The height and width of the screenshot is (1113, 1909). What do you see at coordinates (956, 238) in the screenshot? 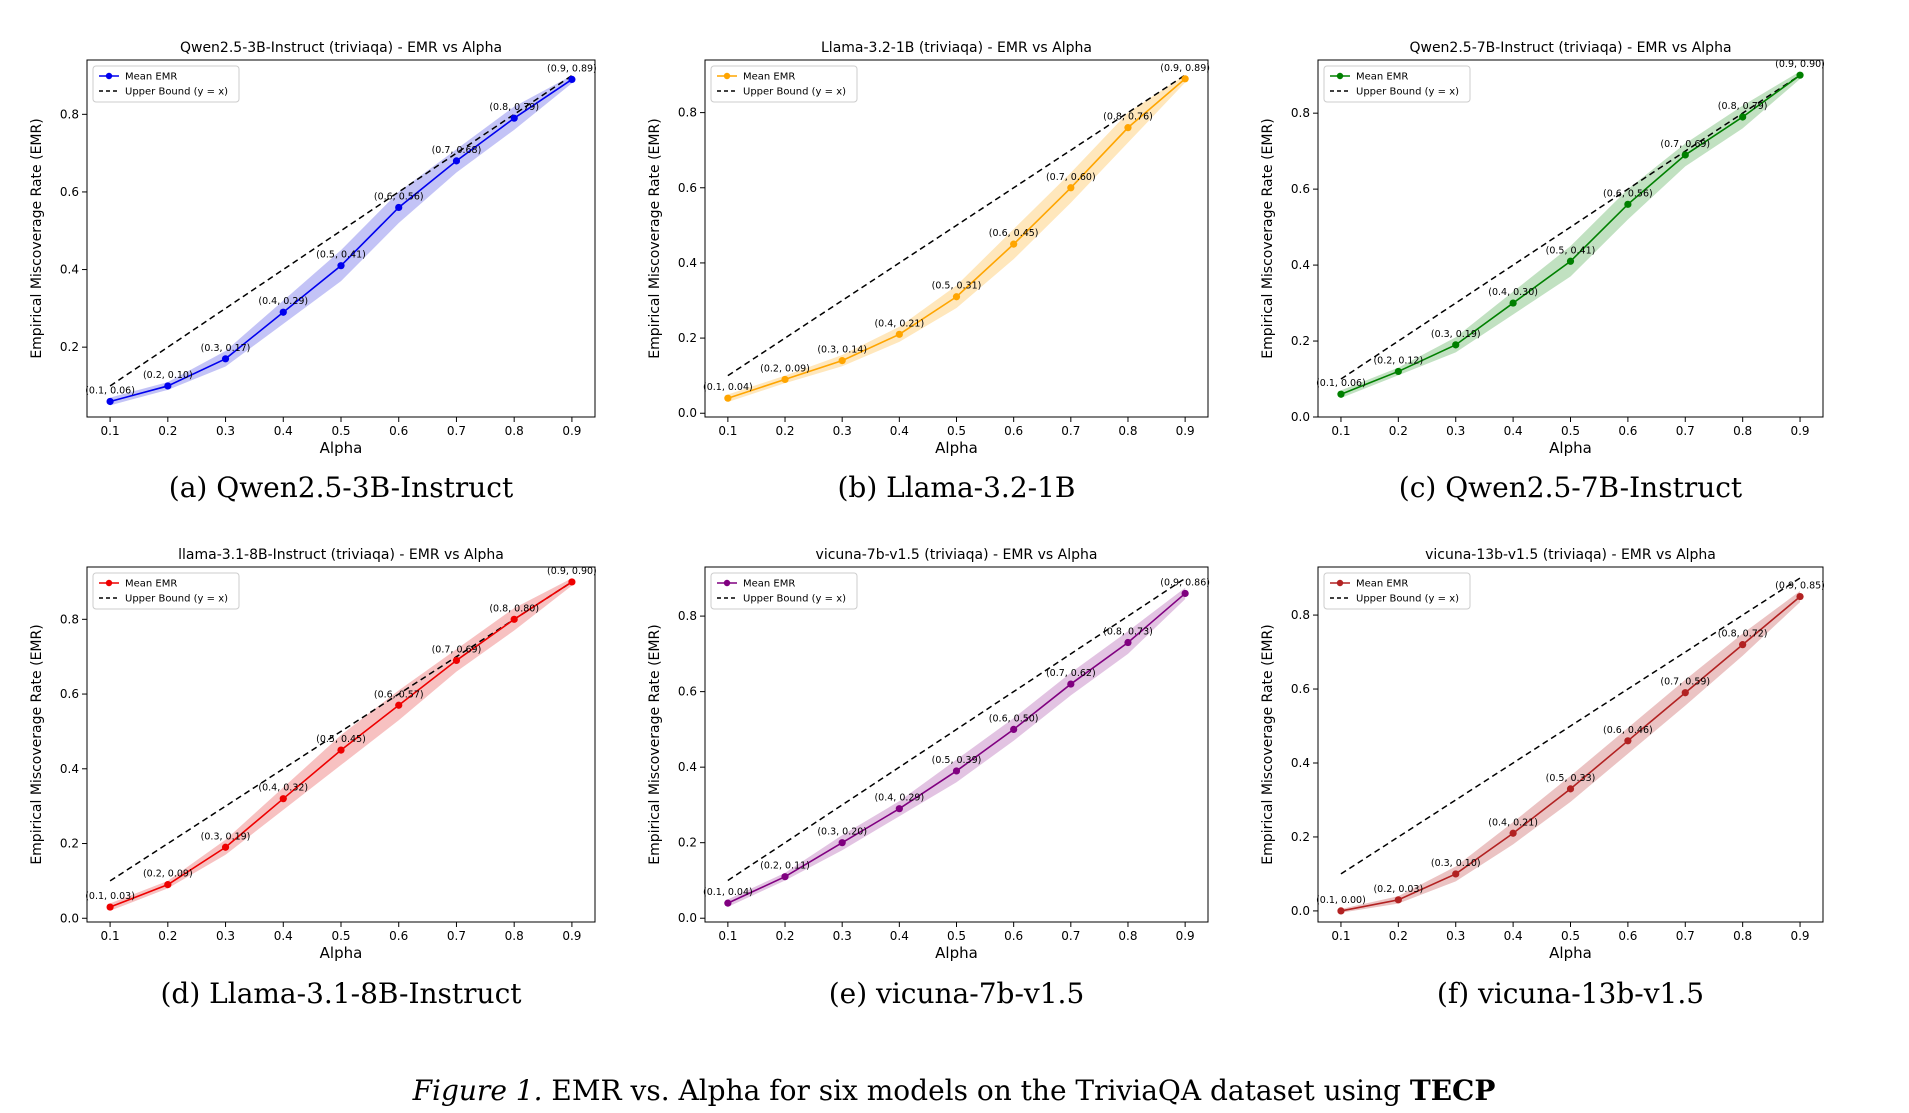
I see `confidence-band` at bounding box center [956, 238].